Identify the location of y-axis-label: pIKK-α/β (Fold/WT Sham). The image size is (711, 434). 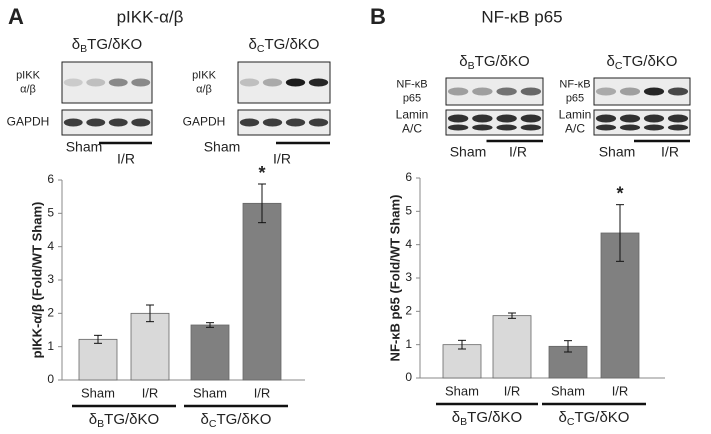
(36, 280).